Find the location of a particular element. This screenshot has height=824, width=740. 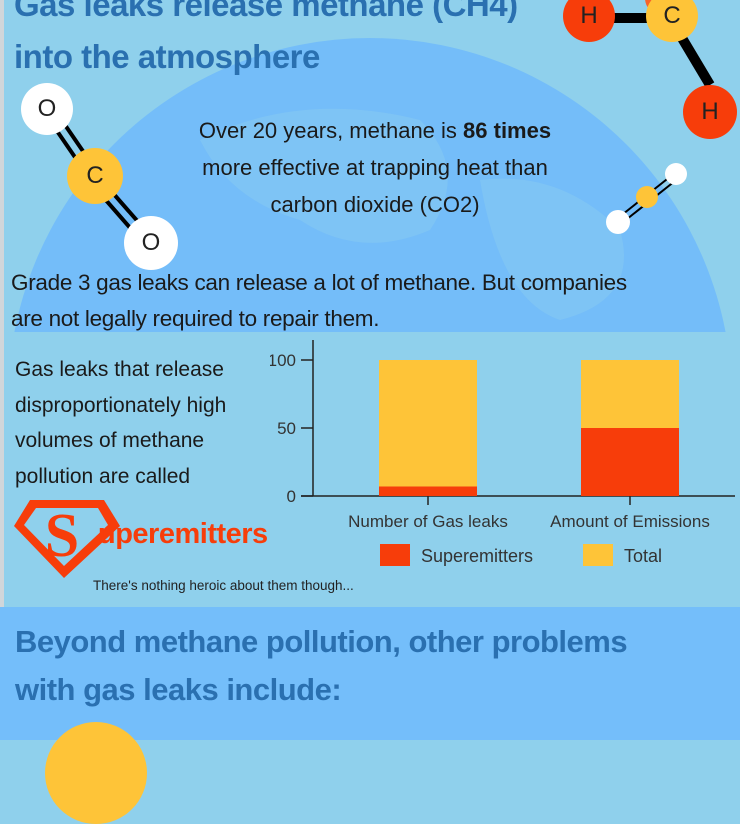

x-tick-label: Amount of Emissions is located at coordinates (630, 521).